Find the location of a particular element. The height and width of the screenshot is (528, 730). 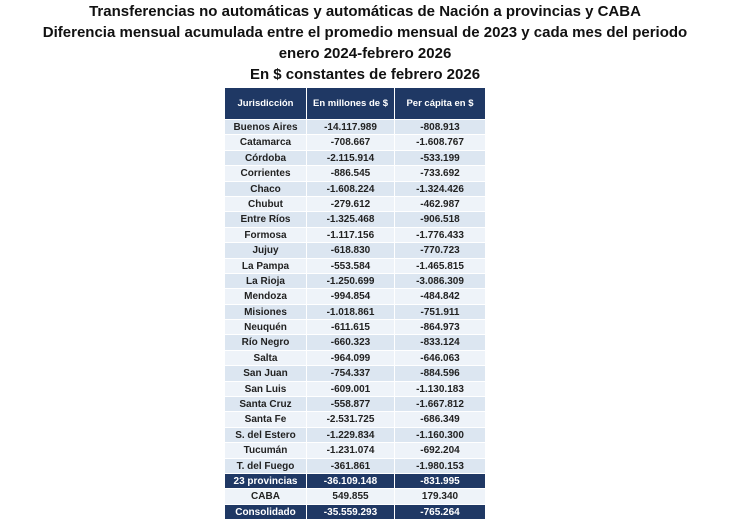

table-cell: -864.973 is located at coordinates (440, 328).